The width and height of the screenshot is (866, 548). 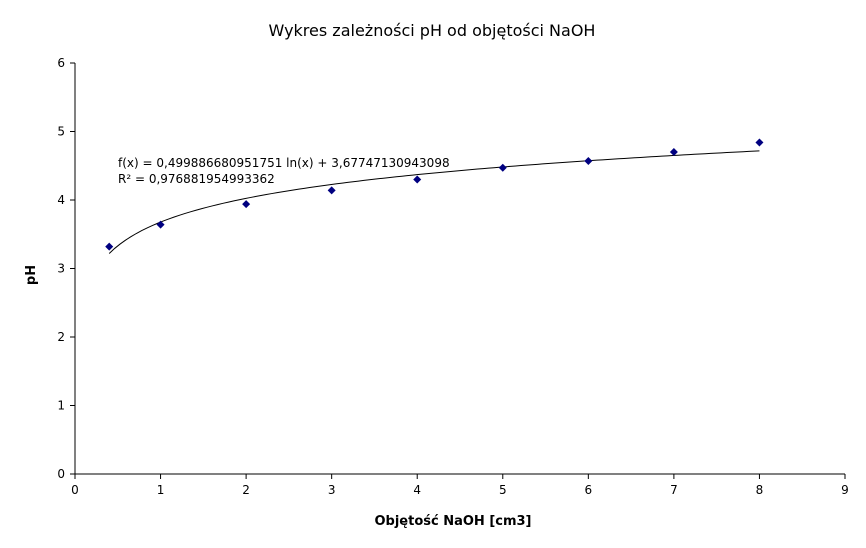 What do you see at coordinates (196, 179) in the screenshot?
I see `trendline-r2: R² = 0,976881954993362` at bounding box center [196, 179].